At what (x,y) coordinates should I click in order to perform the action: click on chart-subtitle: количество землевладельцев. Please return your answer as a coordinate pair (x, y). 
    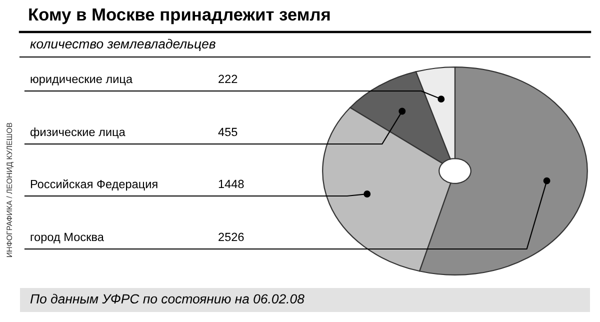
    Looking at the image, I should click on (123, 45).